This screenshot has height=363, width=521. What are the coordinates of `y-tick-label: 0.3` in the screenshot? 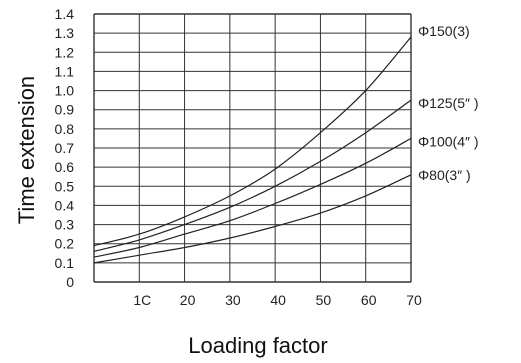 It's located at (65, 225).